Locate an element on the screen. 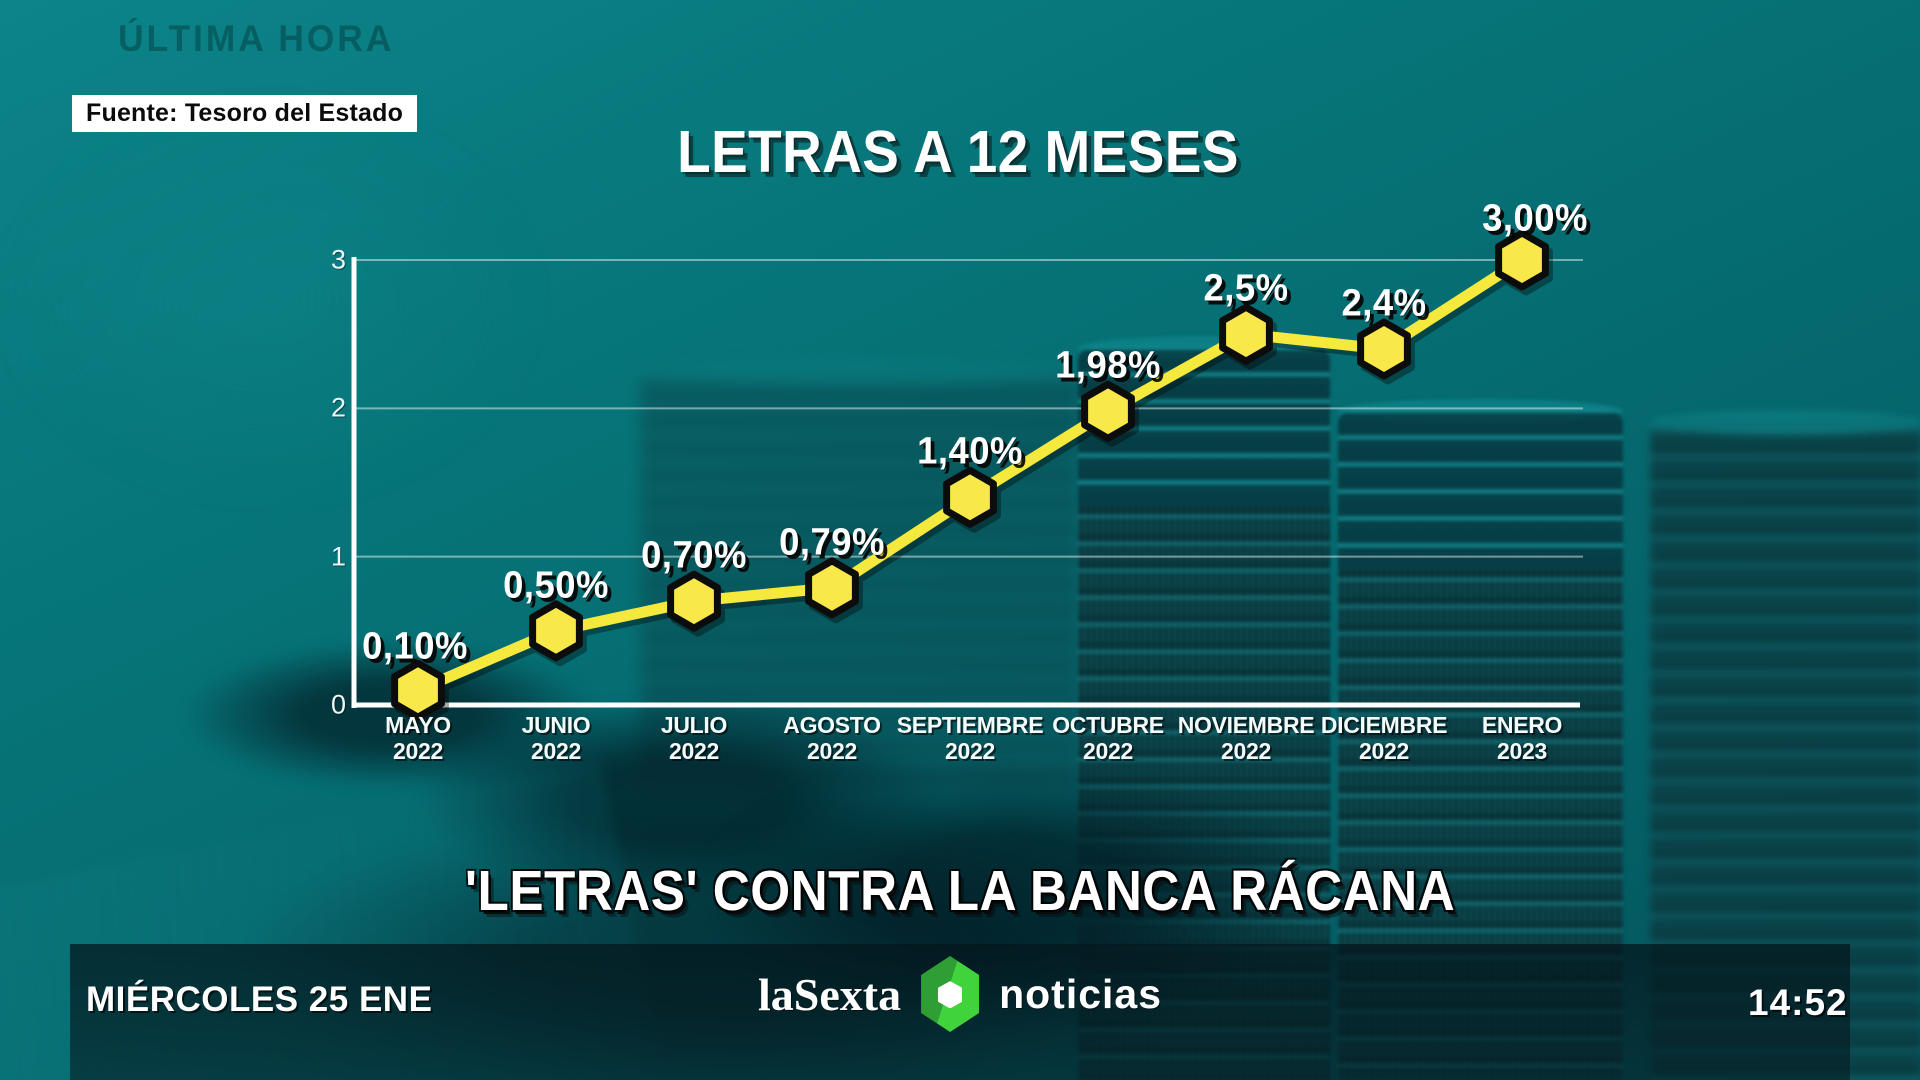 The image size is (1920, 1080). lasexta-hexagon-6-icon is located at coordinates (950, 994).